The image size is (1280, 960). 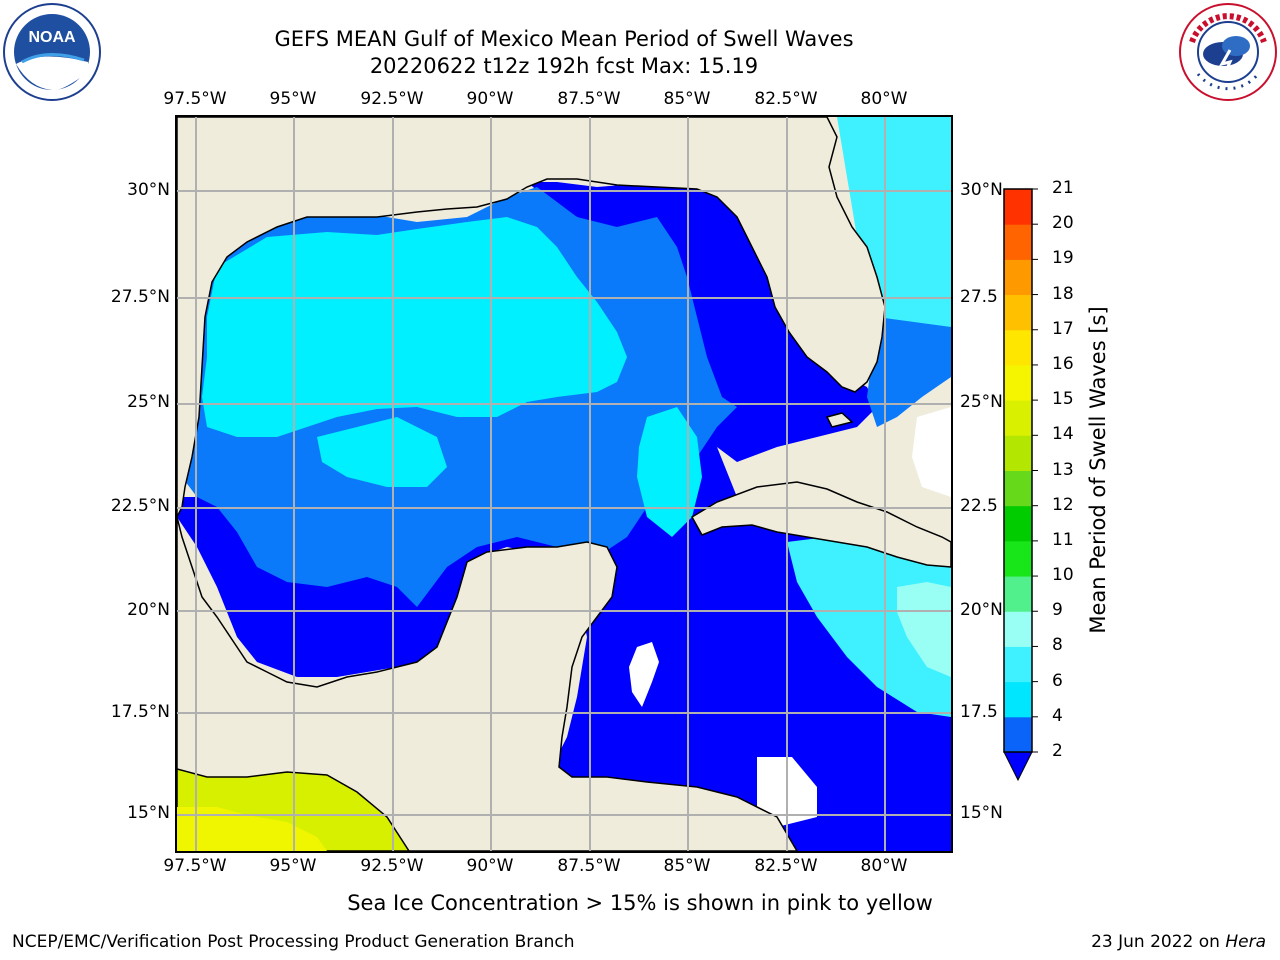 What do you see at coordinates (1063, 575) in the screenshot?
I see `colorbar-tick-label: 10` at bounding box center [1063, 575].